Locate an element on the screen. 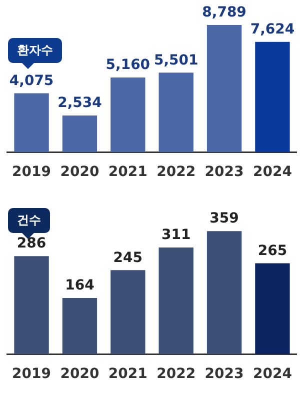 The width and height of the screenshot is (304, 397). data-label: 359 is located at coordinates (224, 218).